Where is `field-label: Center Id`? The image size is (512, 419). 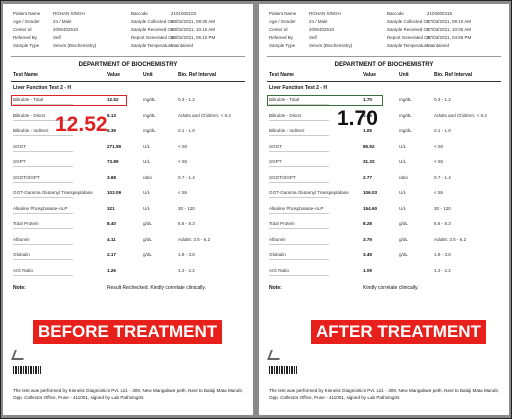 field-label: Center Id is located at coordinates (278, 29).